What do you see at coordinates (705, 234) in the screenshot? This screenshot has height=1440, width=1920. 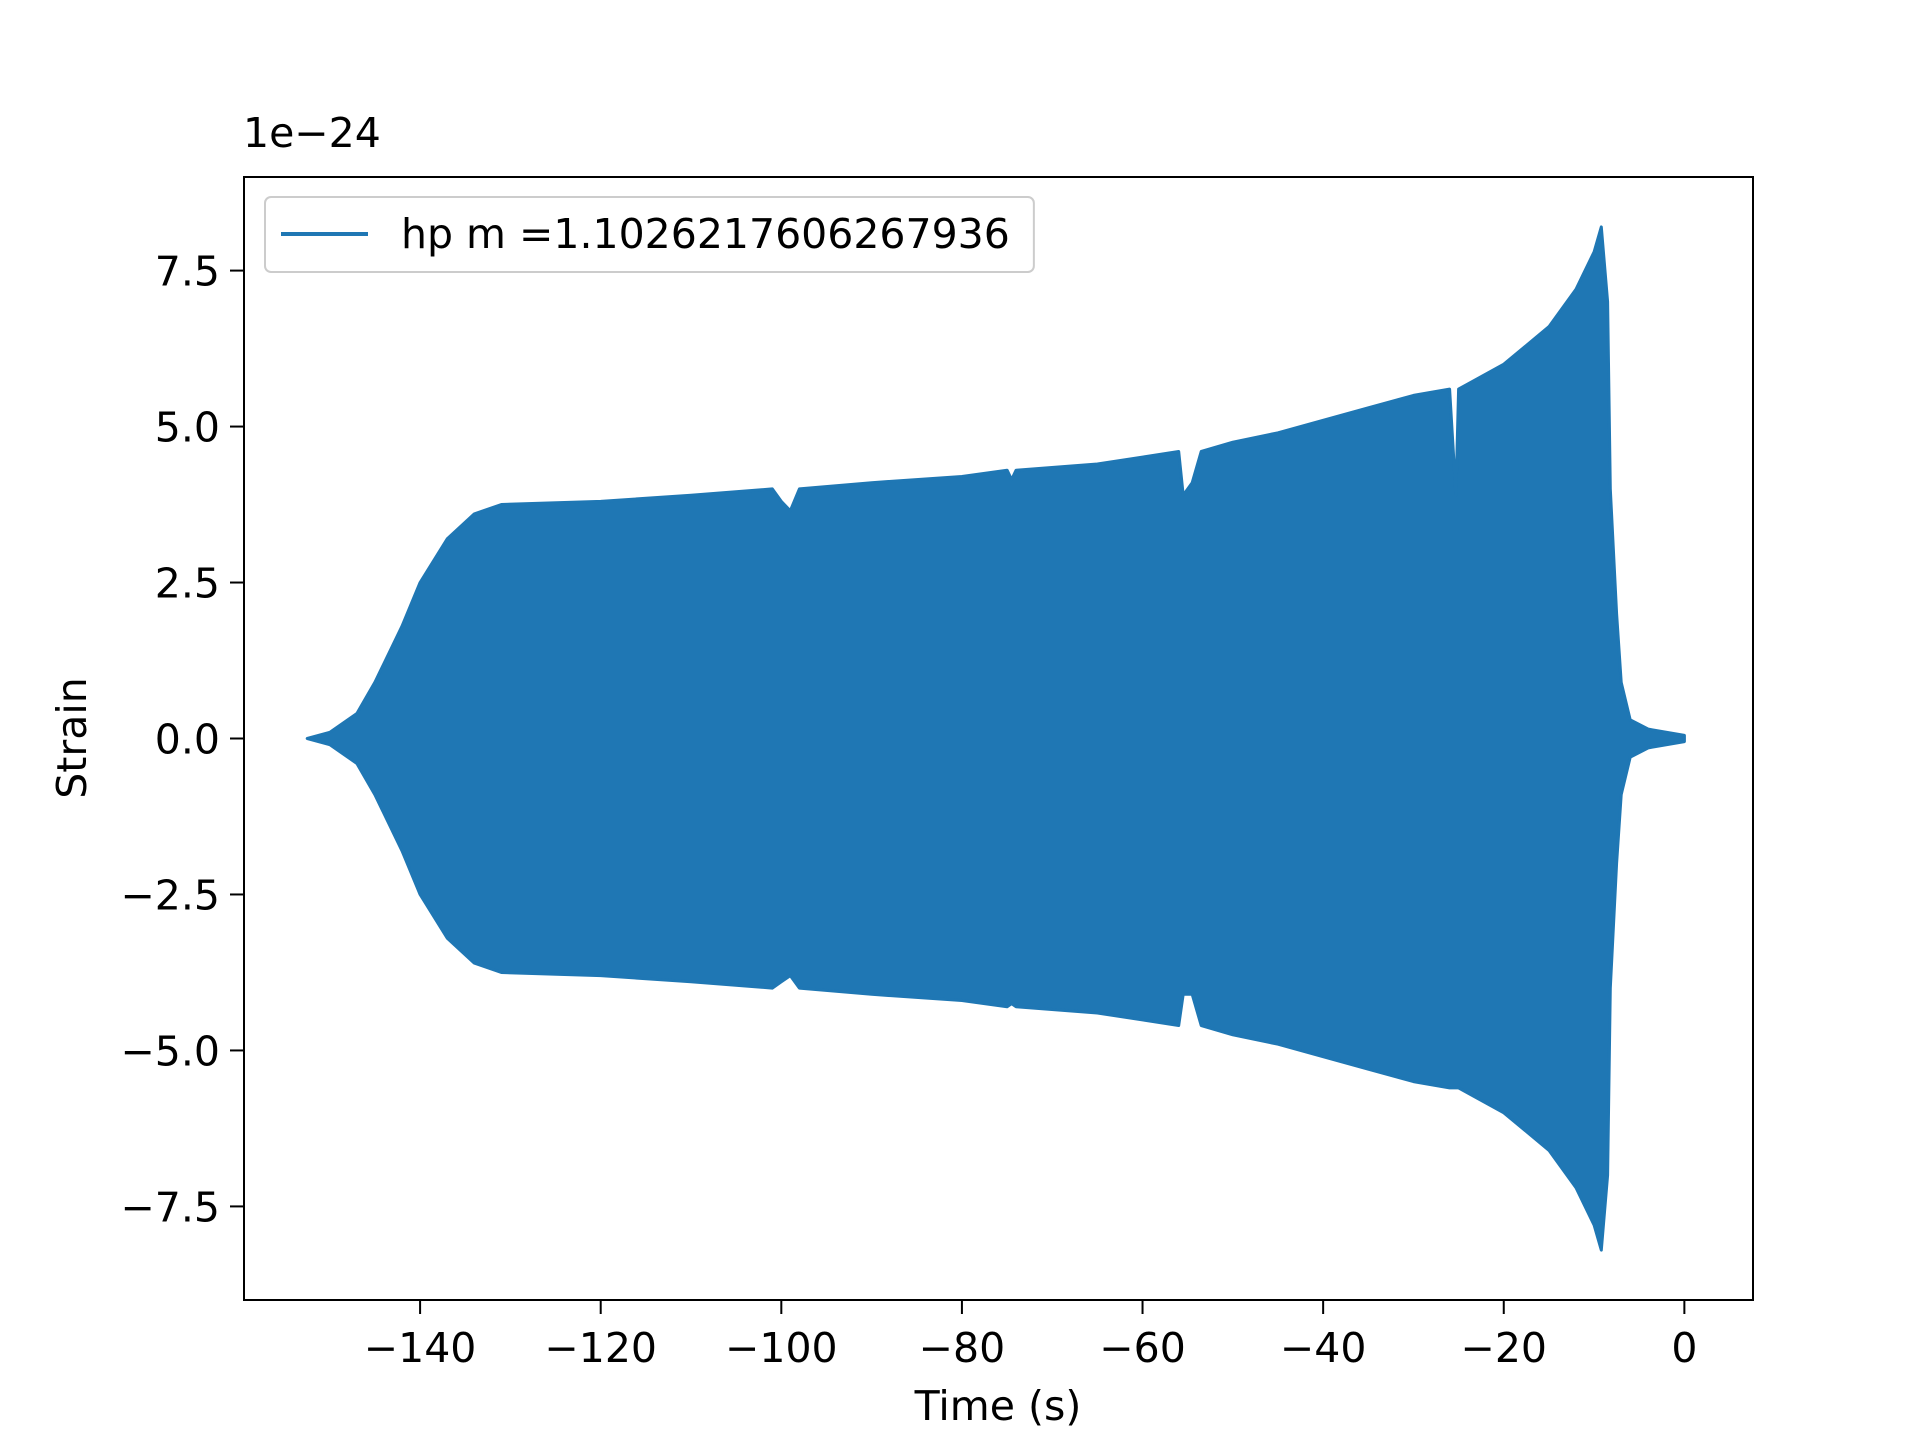 I see `legend-label: hp m =1.1026217606267936` at bounding box center [705, 234].